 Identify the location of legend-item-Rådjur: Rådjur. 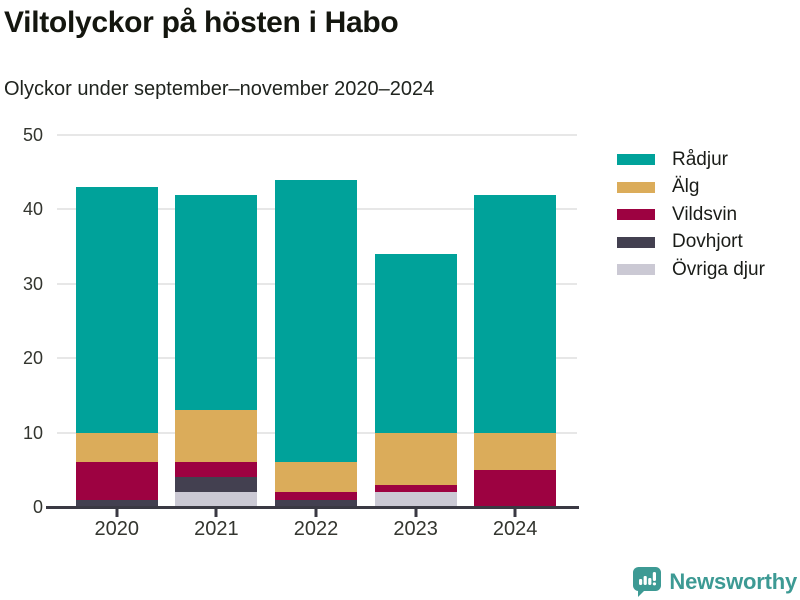
(691, 160).